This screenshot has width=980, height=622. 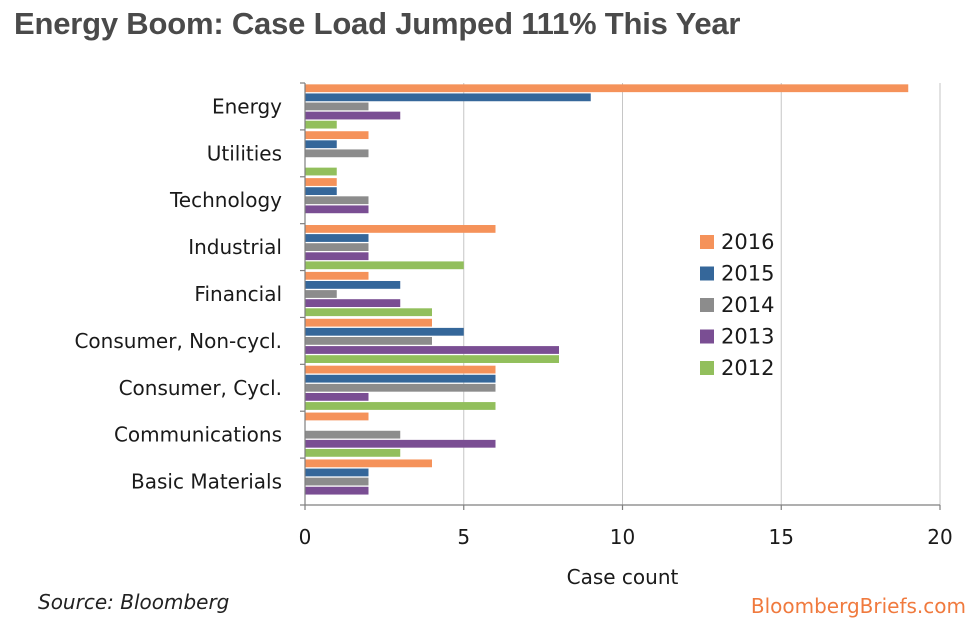 I want to click on category-label: Technology, so click(x=225, y=200).